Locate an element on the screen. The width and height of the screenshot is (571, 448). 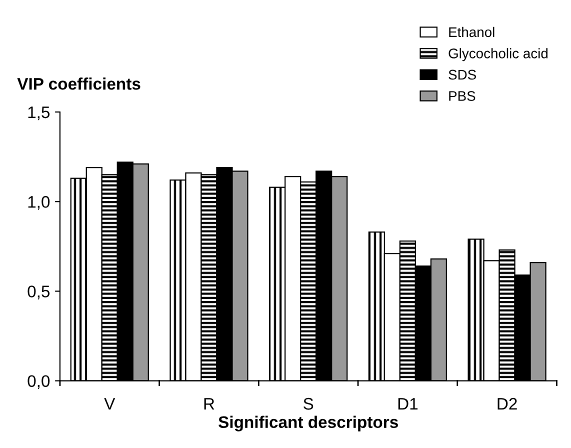
x-tick-label: S is located at coordinates (309, 404).